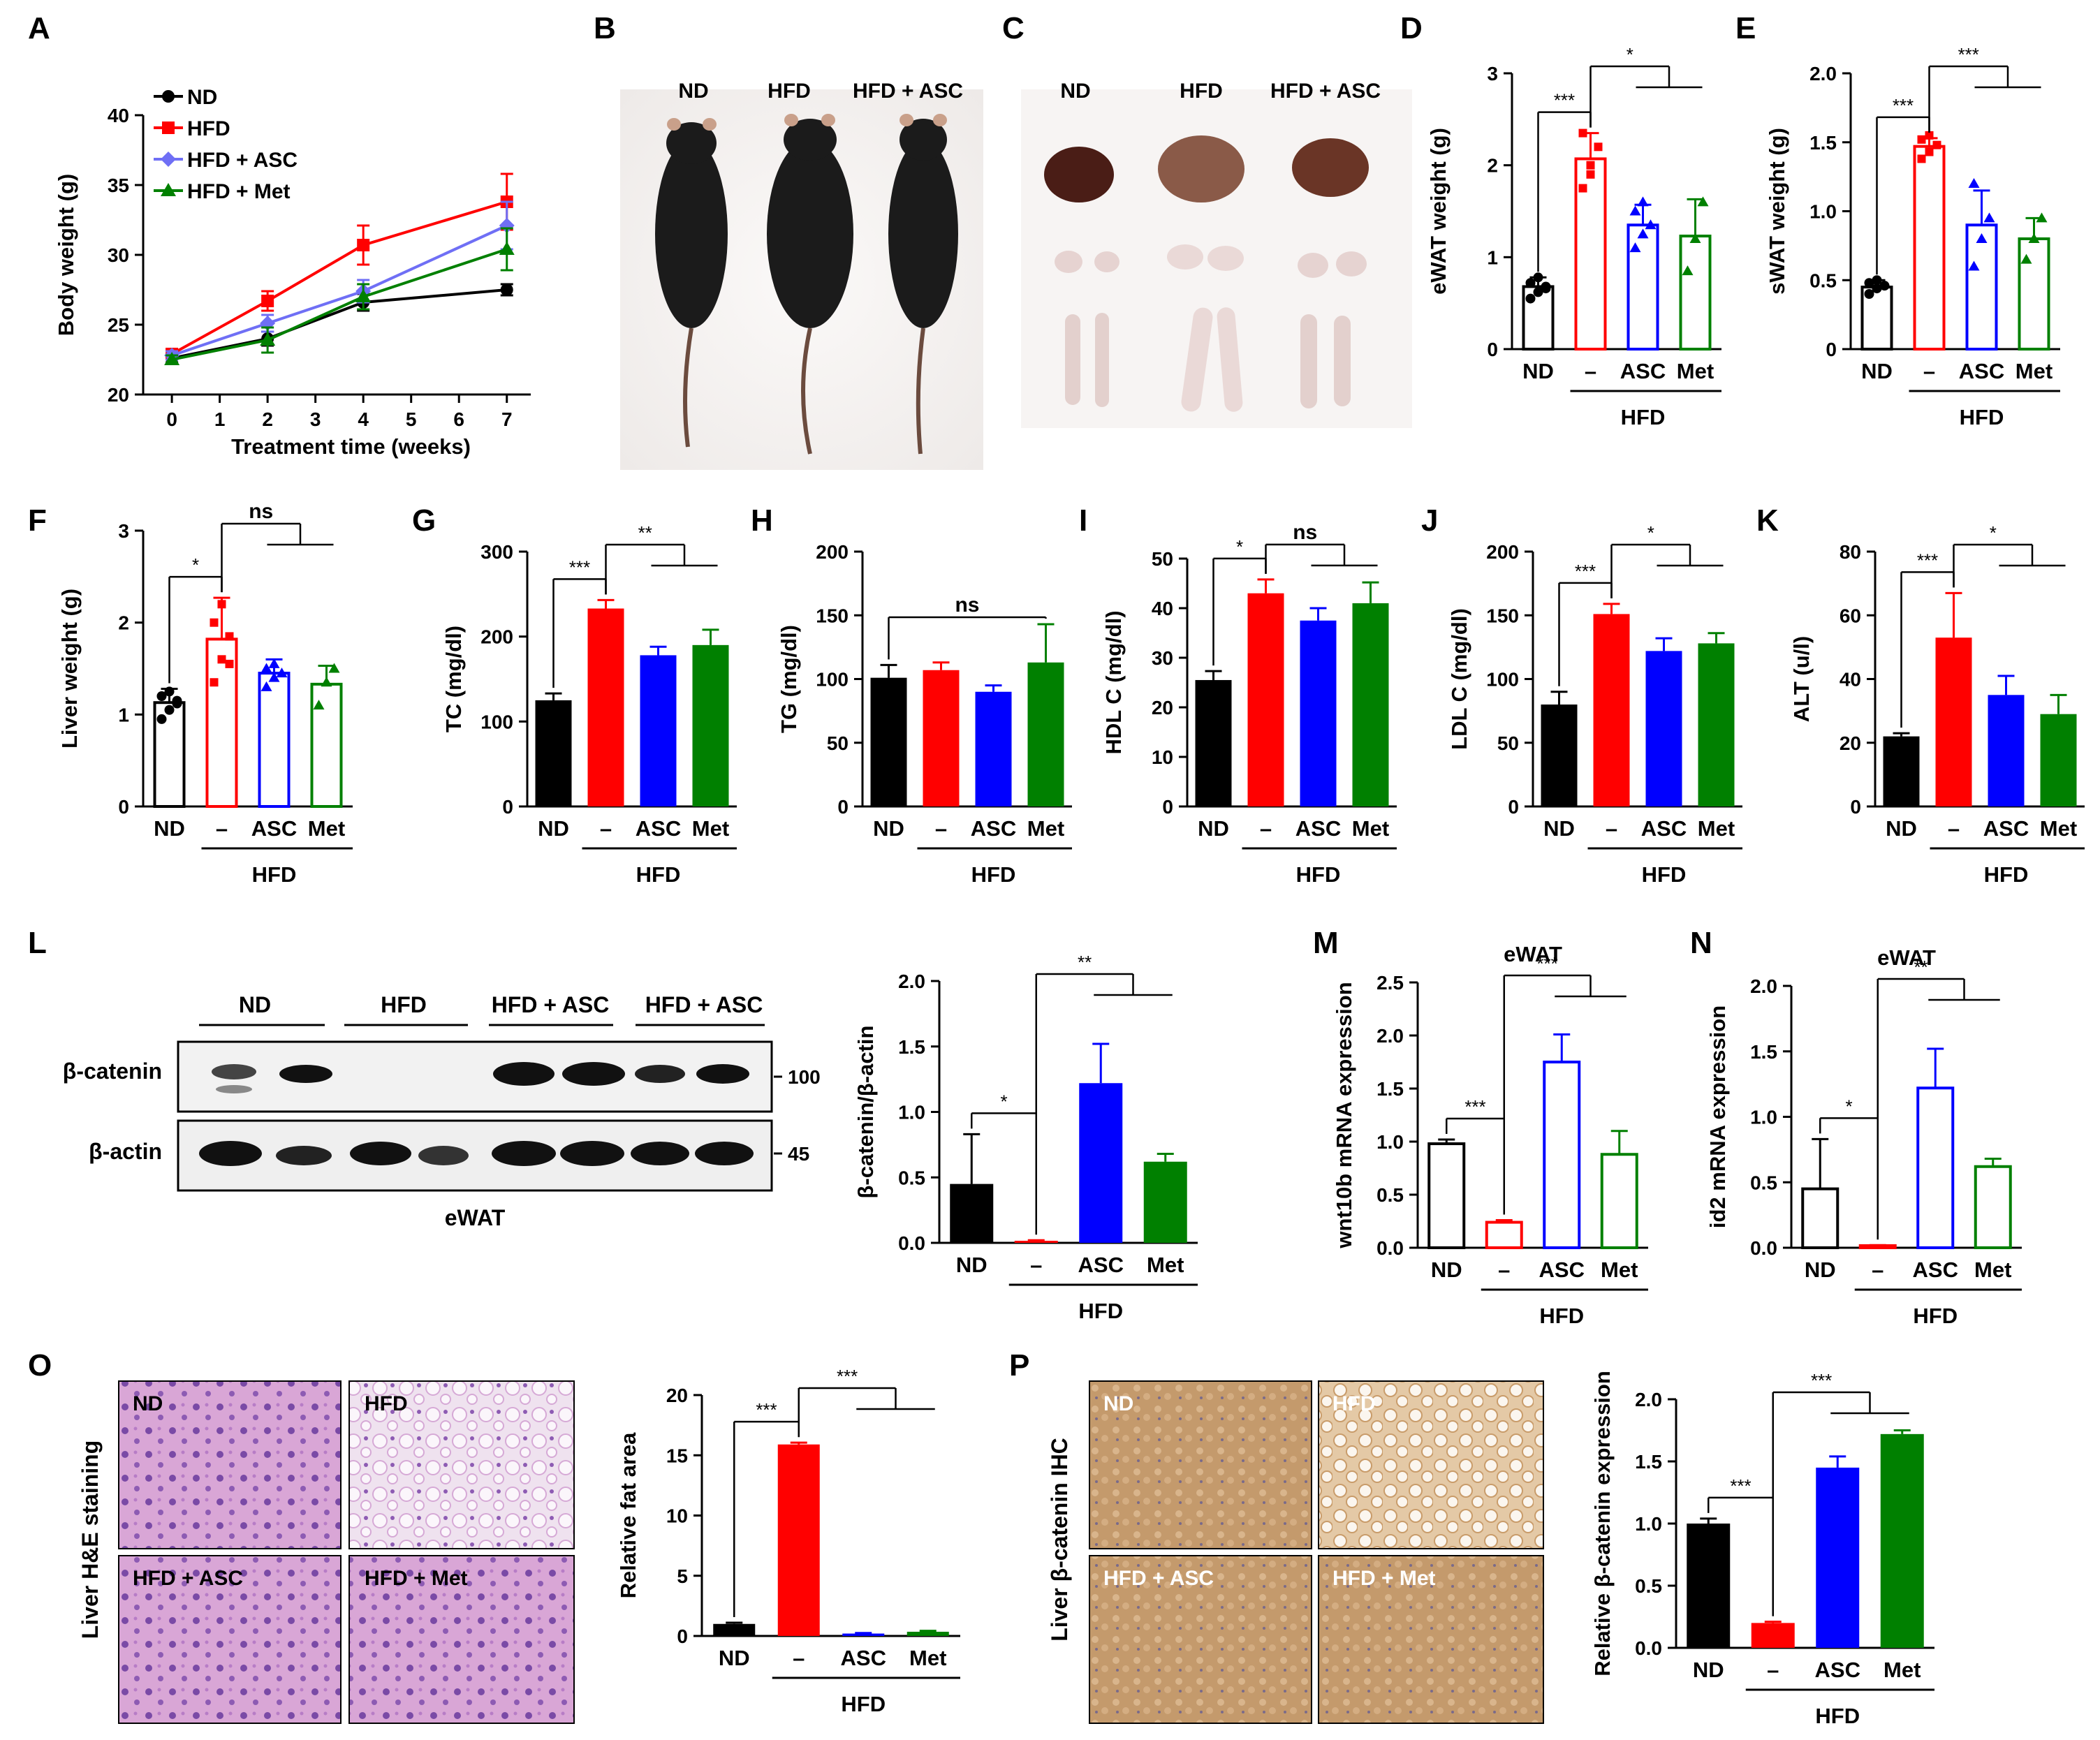 The height and width of the screenshot is (1740, 2100). Describe the element at coordinates (477, 1154) in the screenshot. I see `beta-actin-bands` at that location.